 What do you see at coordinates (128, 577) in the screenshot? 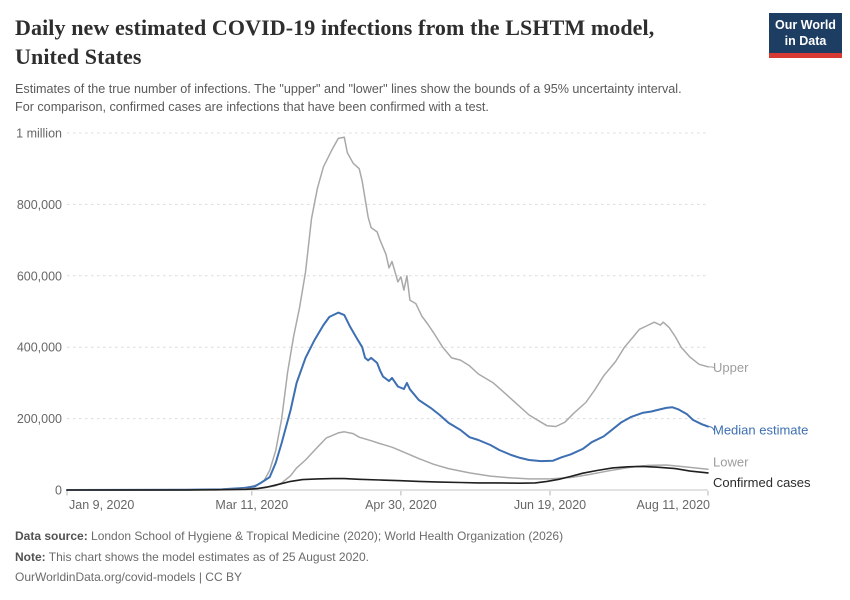
I see `footer-license-line: OurWorldinData.org/covid-models | CC BY` at bounding box center [128, 577].